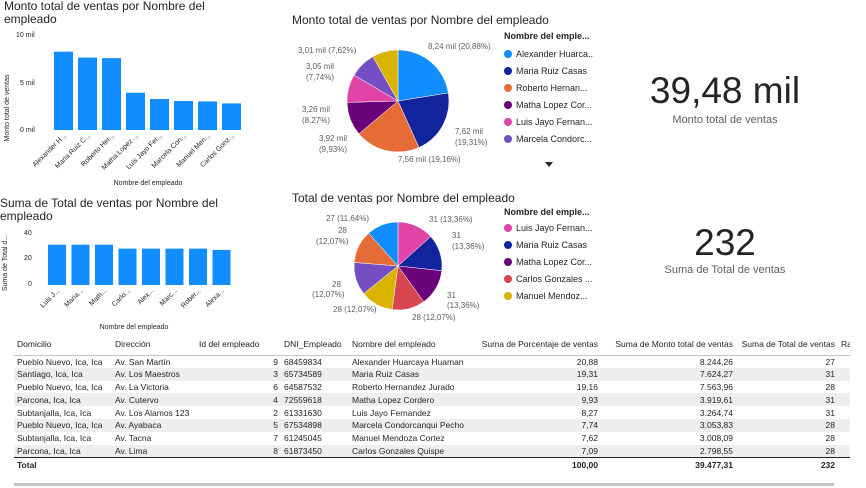 The image size is (866, 488). Describe the element at coordinates (134, 327) in the screenshot. I see `chart3-xlabel: Nombre del empleado` at that location.